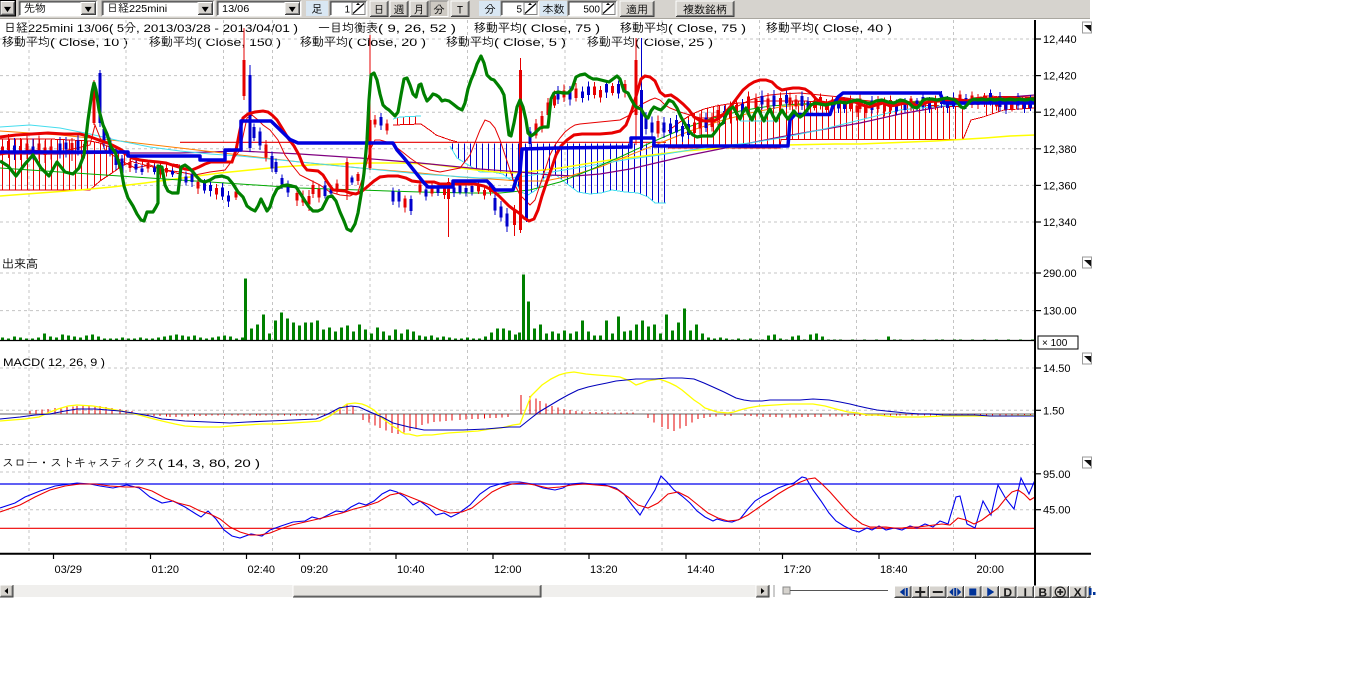  What do you see at coordinates (530, 43) in the screenshot?
I see `svg-text: ( Close, 5 )` at bounding box center [530, 43].